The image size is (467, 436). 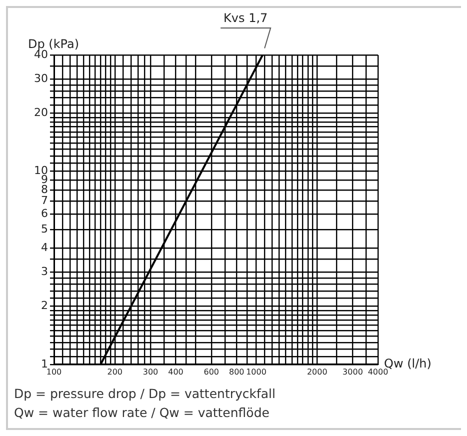 What do you see at coordinates (44, 305) in the screenshot?
I see `y-tick-label: 2` at bounding box center [44, 305].